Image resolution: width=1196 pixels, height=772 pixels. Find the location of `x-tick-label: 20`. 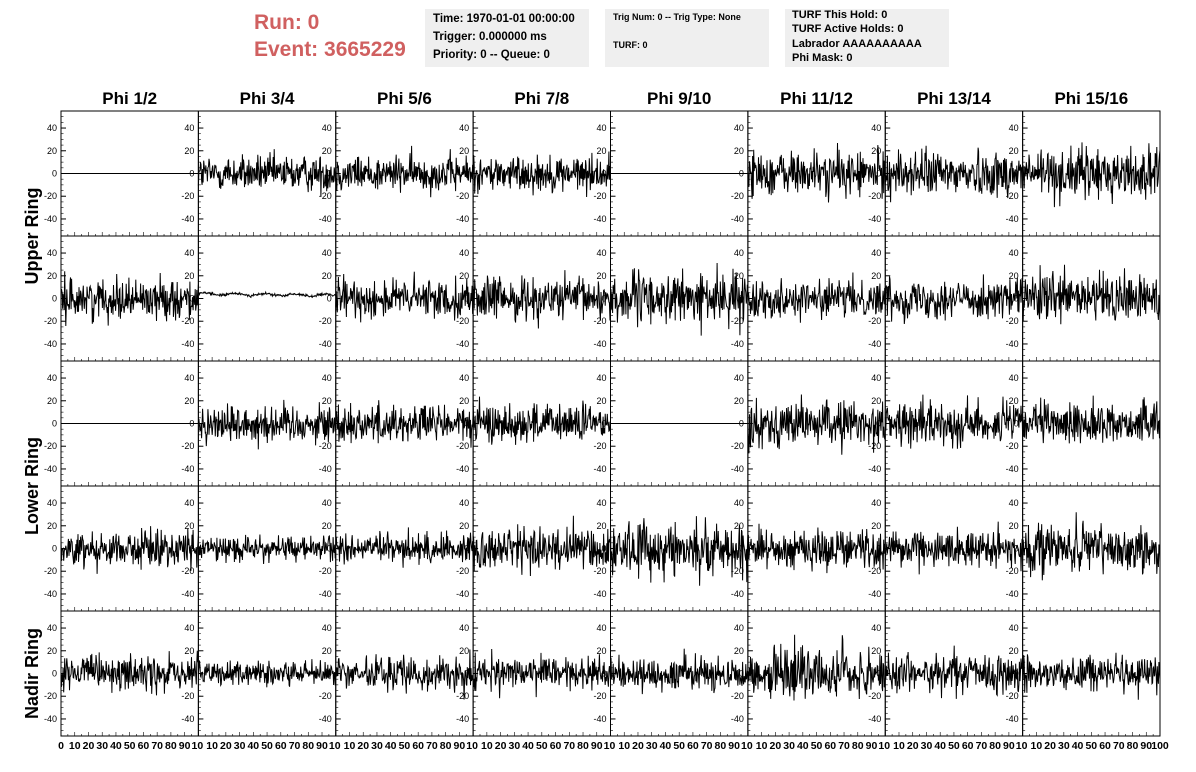

x-tick-label: 20 is located at coordinates (501, 746).